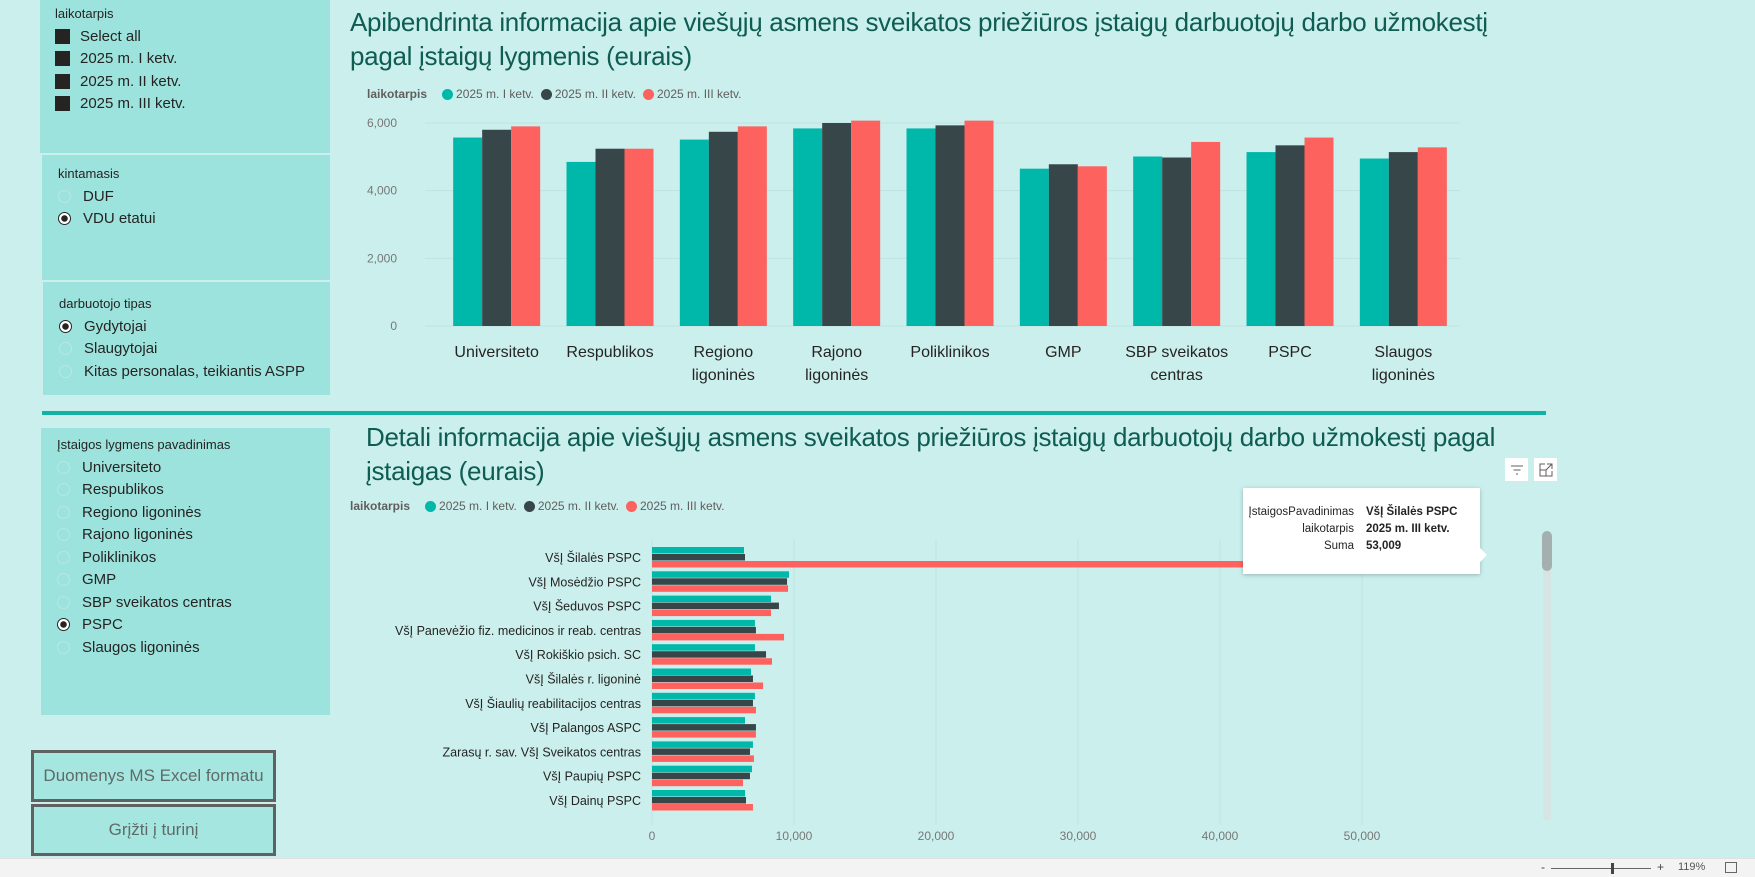  I want to click on institution-level-option: Respublikos, so click(193, 490).